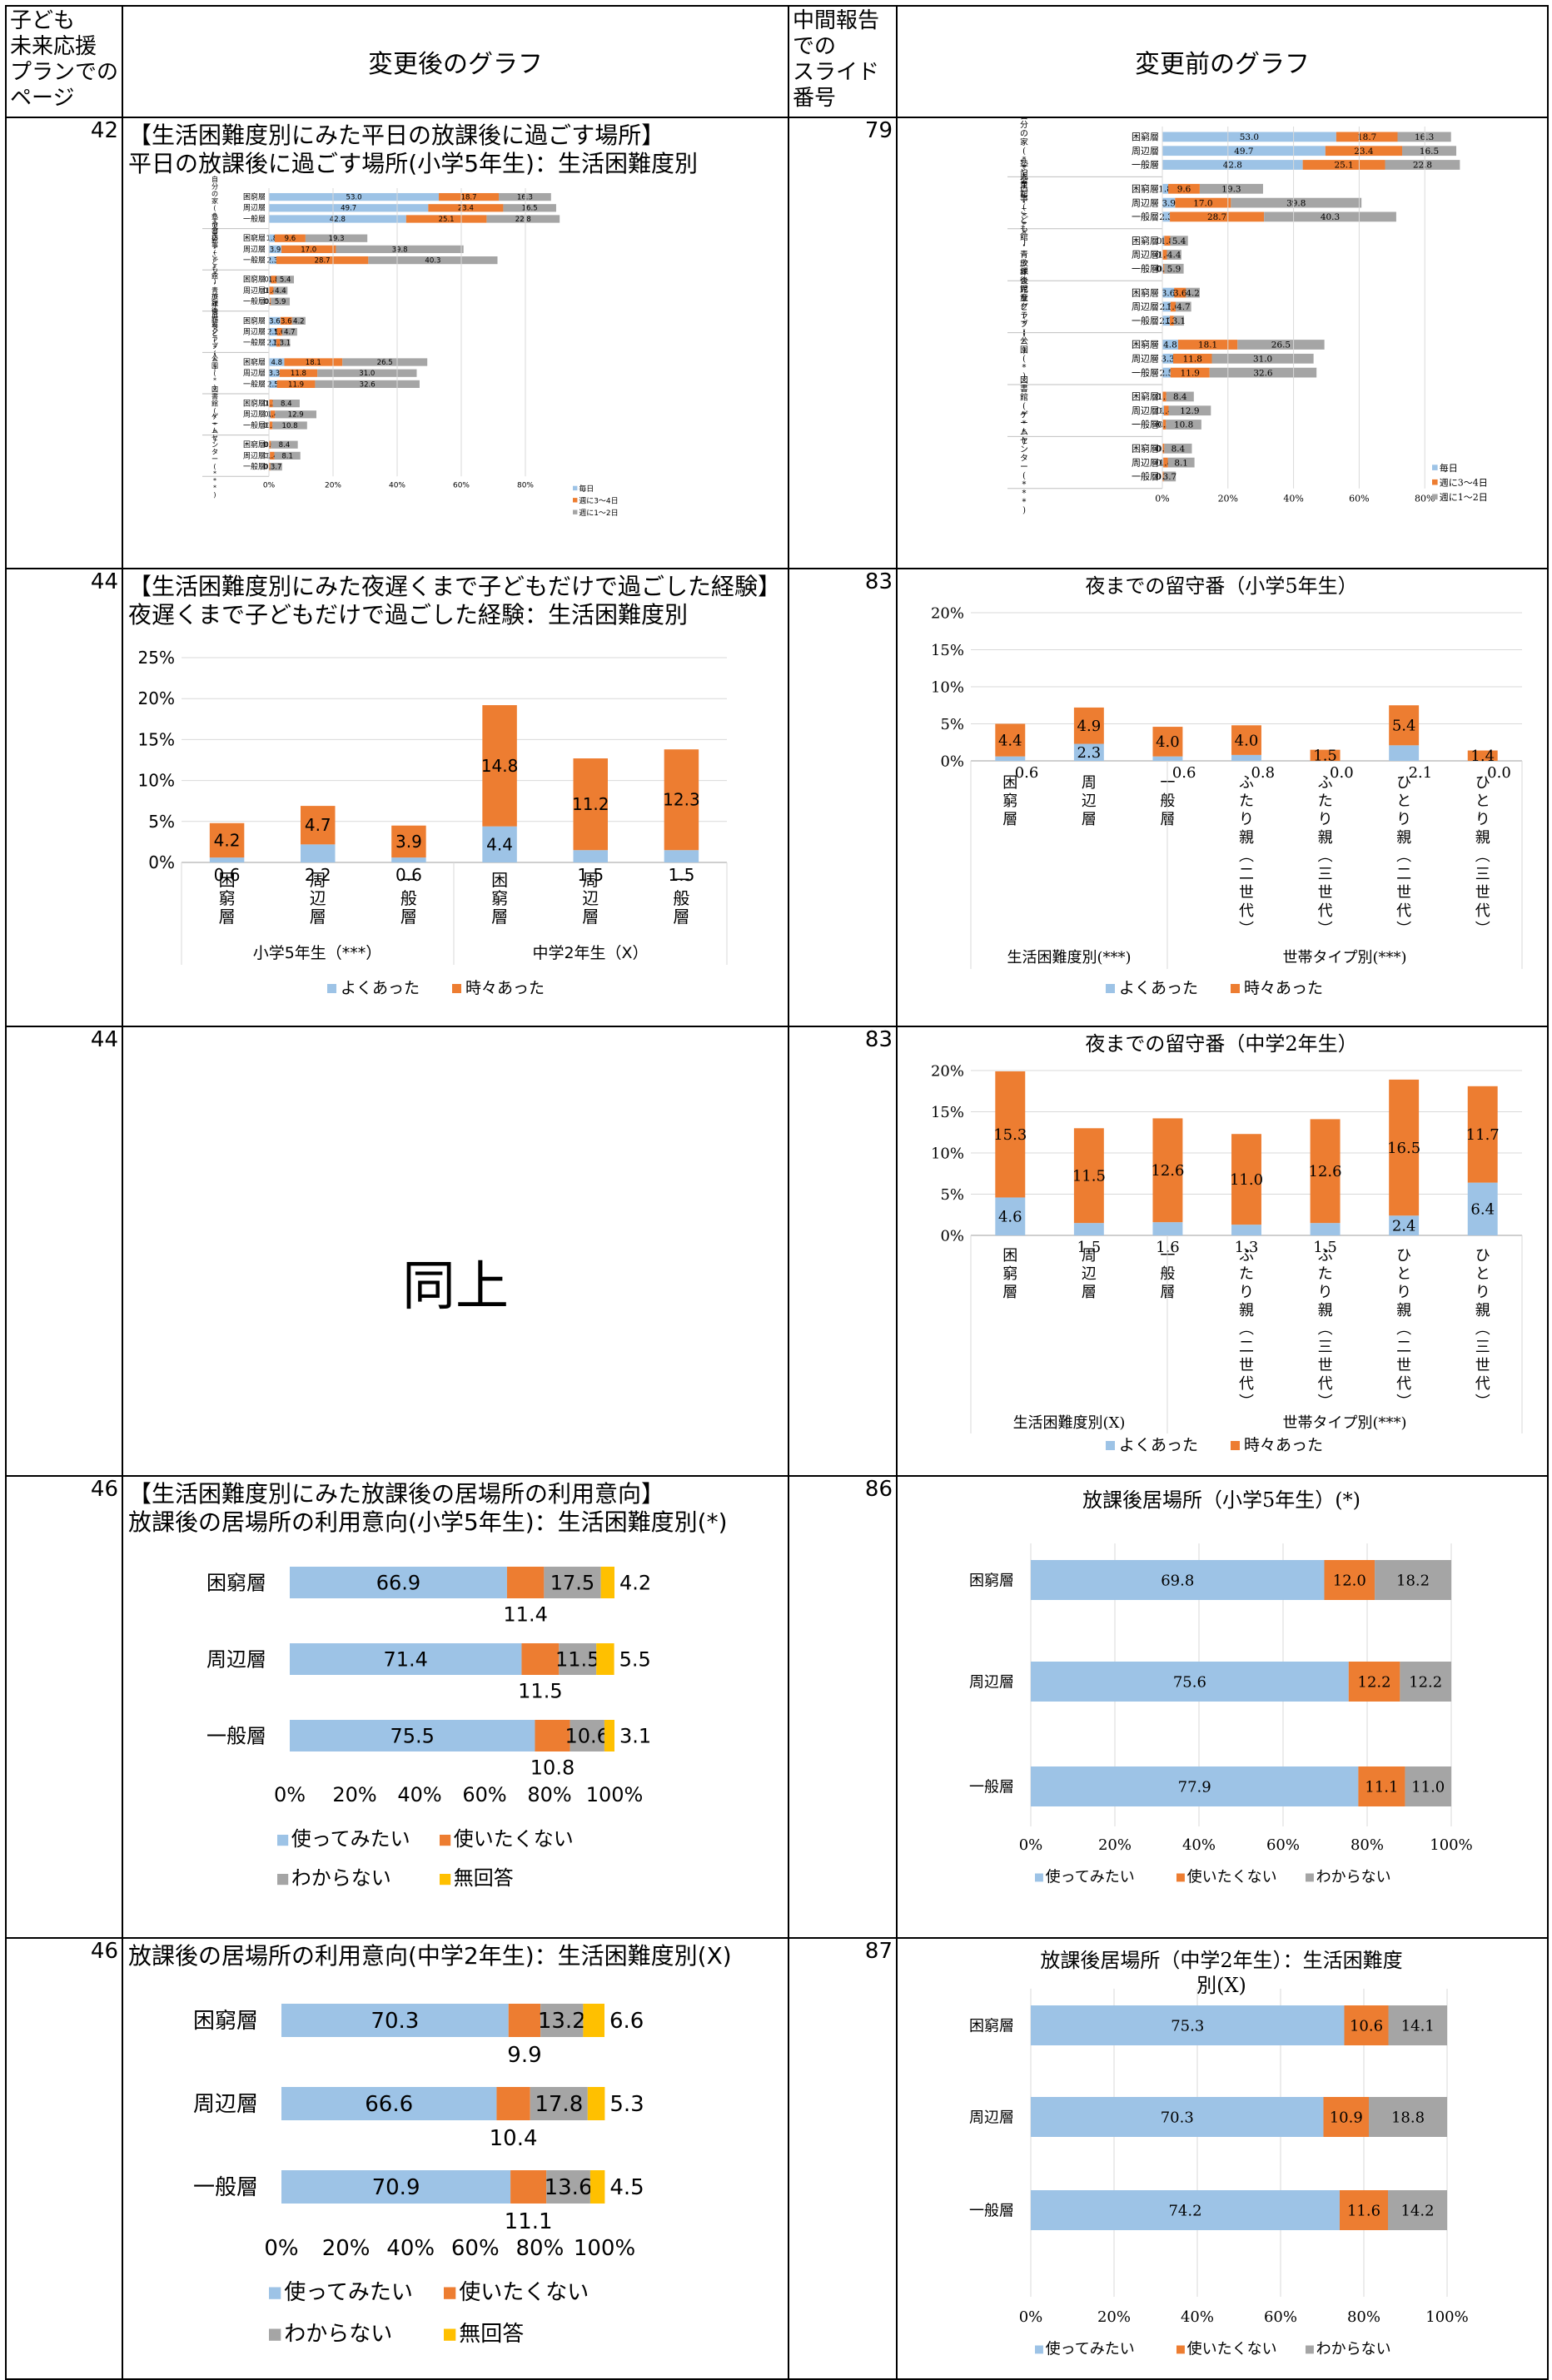 The height and width of the screenshot is (2380, 1552). Describe the element at coordinates (590, 880) in the screenshot. I see `category-label: 周` at that location.